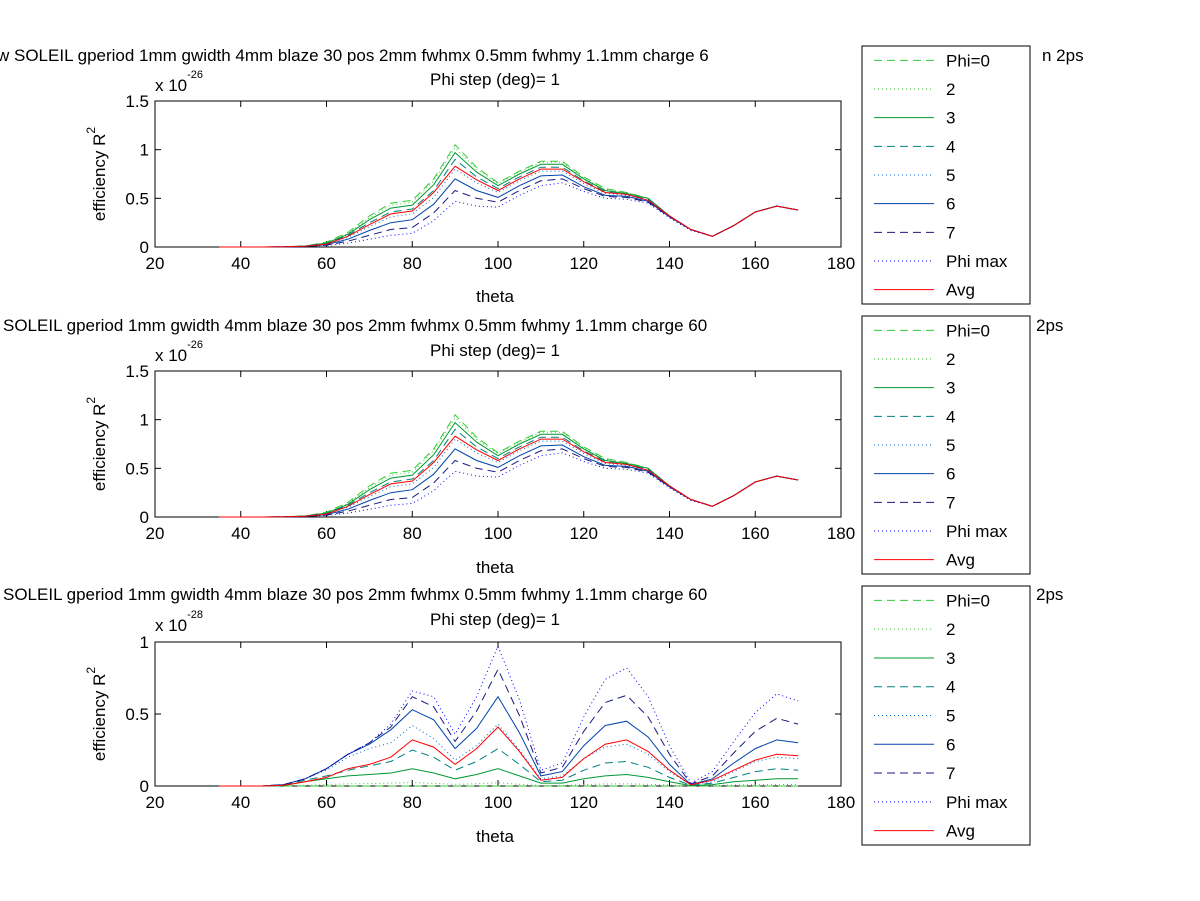 This screenshot has height=901, width=1200. I want to click on subplot-1-subtitle: Phi step (deg)= 1, so click(495, 79).